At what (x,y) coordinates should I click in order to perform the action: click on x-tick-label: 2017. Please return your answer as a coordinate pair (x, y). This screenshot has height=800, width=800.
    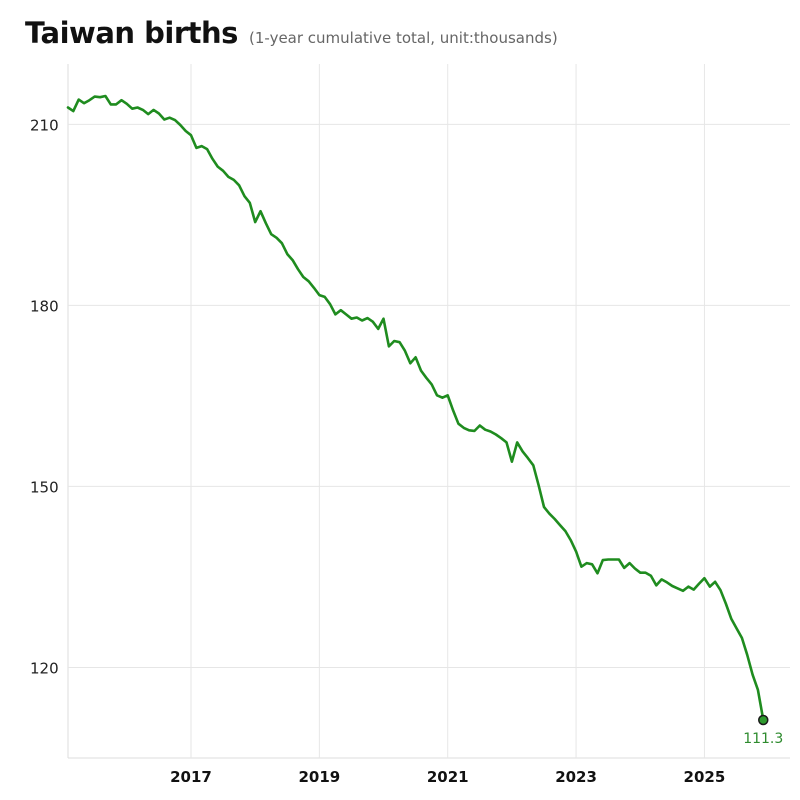
    Looking at the image, I should click on (191, 777).